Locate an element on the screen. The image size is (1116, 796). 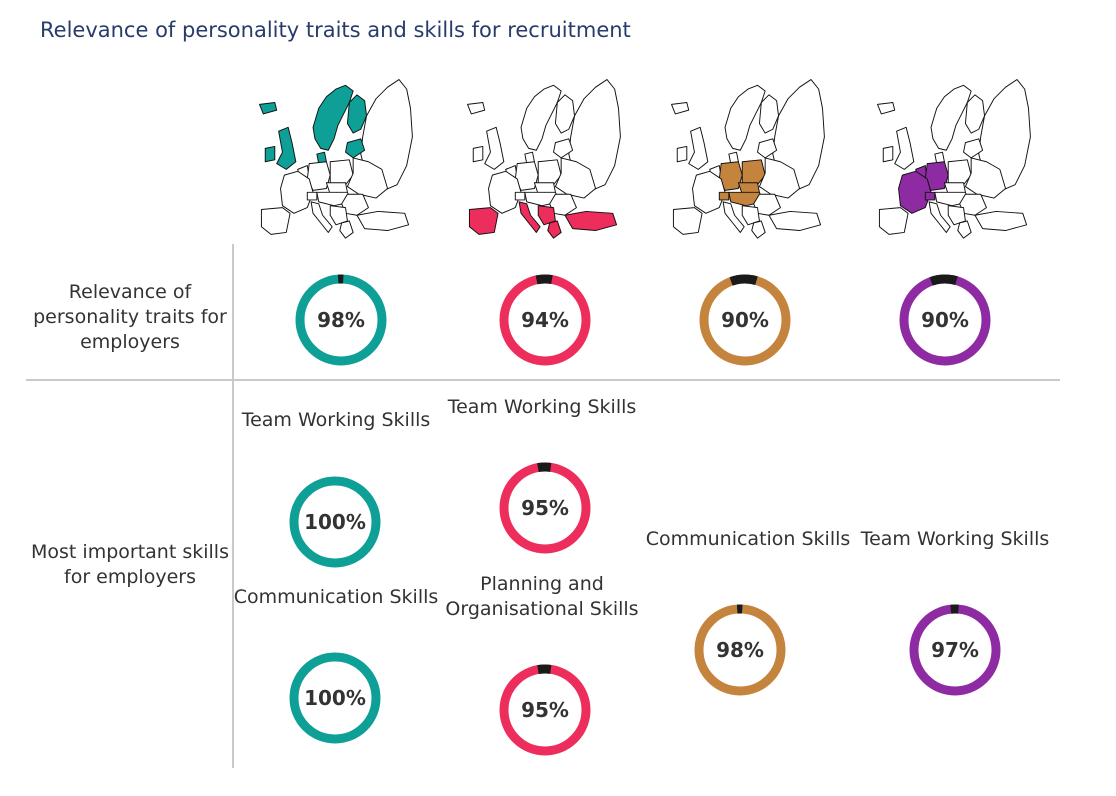
europe-map-nordic-uk-icon is located at coordinates (335, 156).